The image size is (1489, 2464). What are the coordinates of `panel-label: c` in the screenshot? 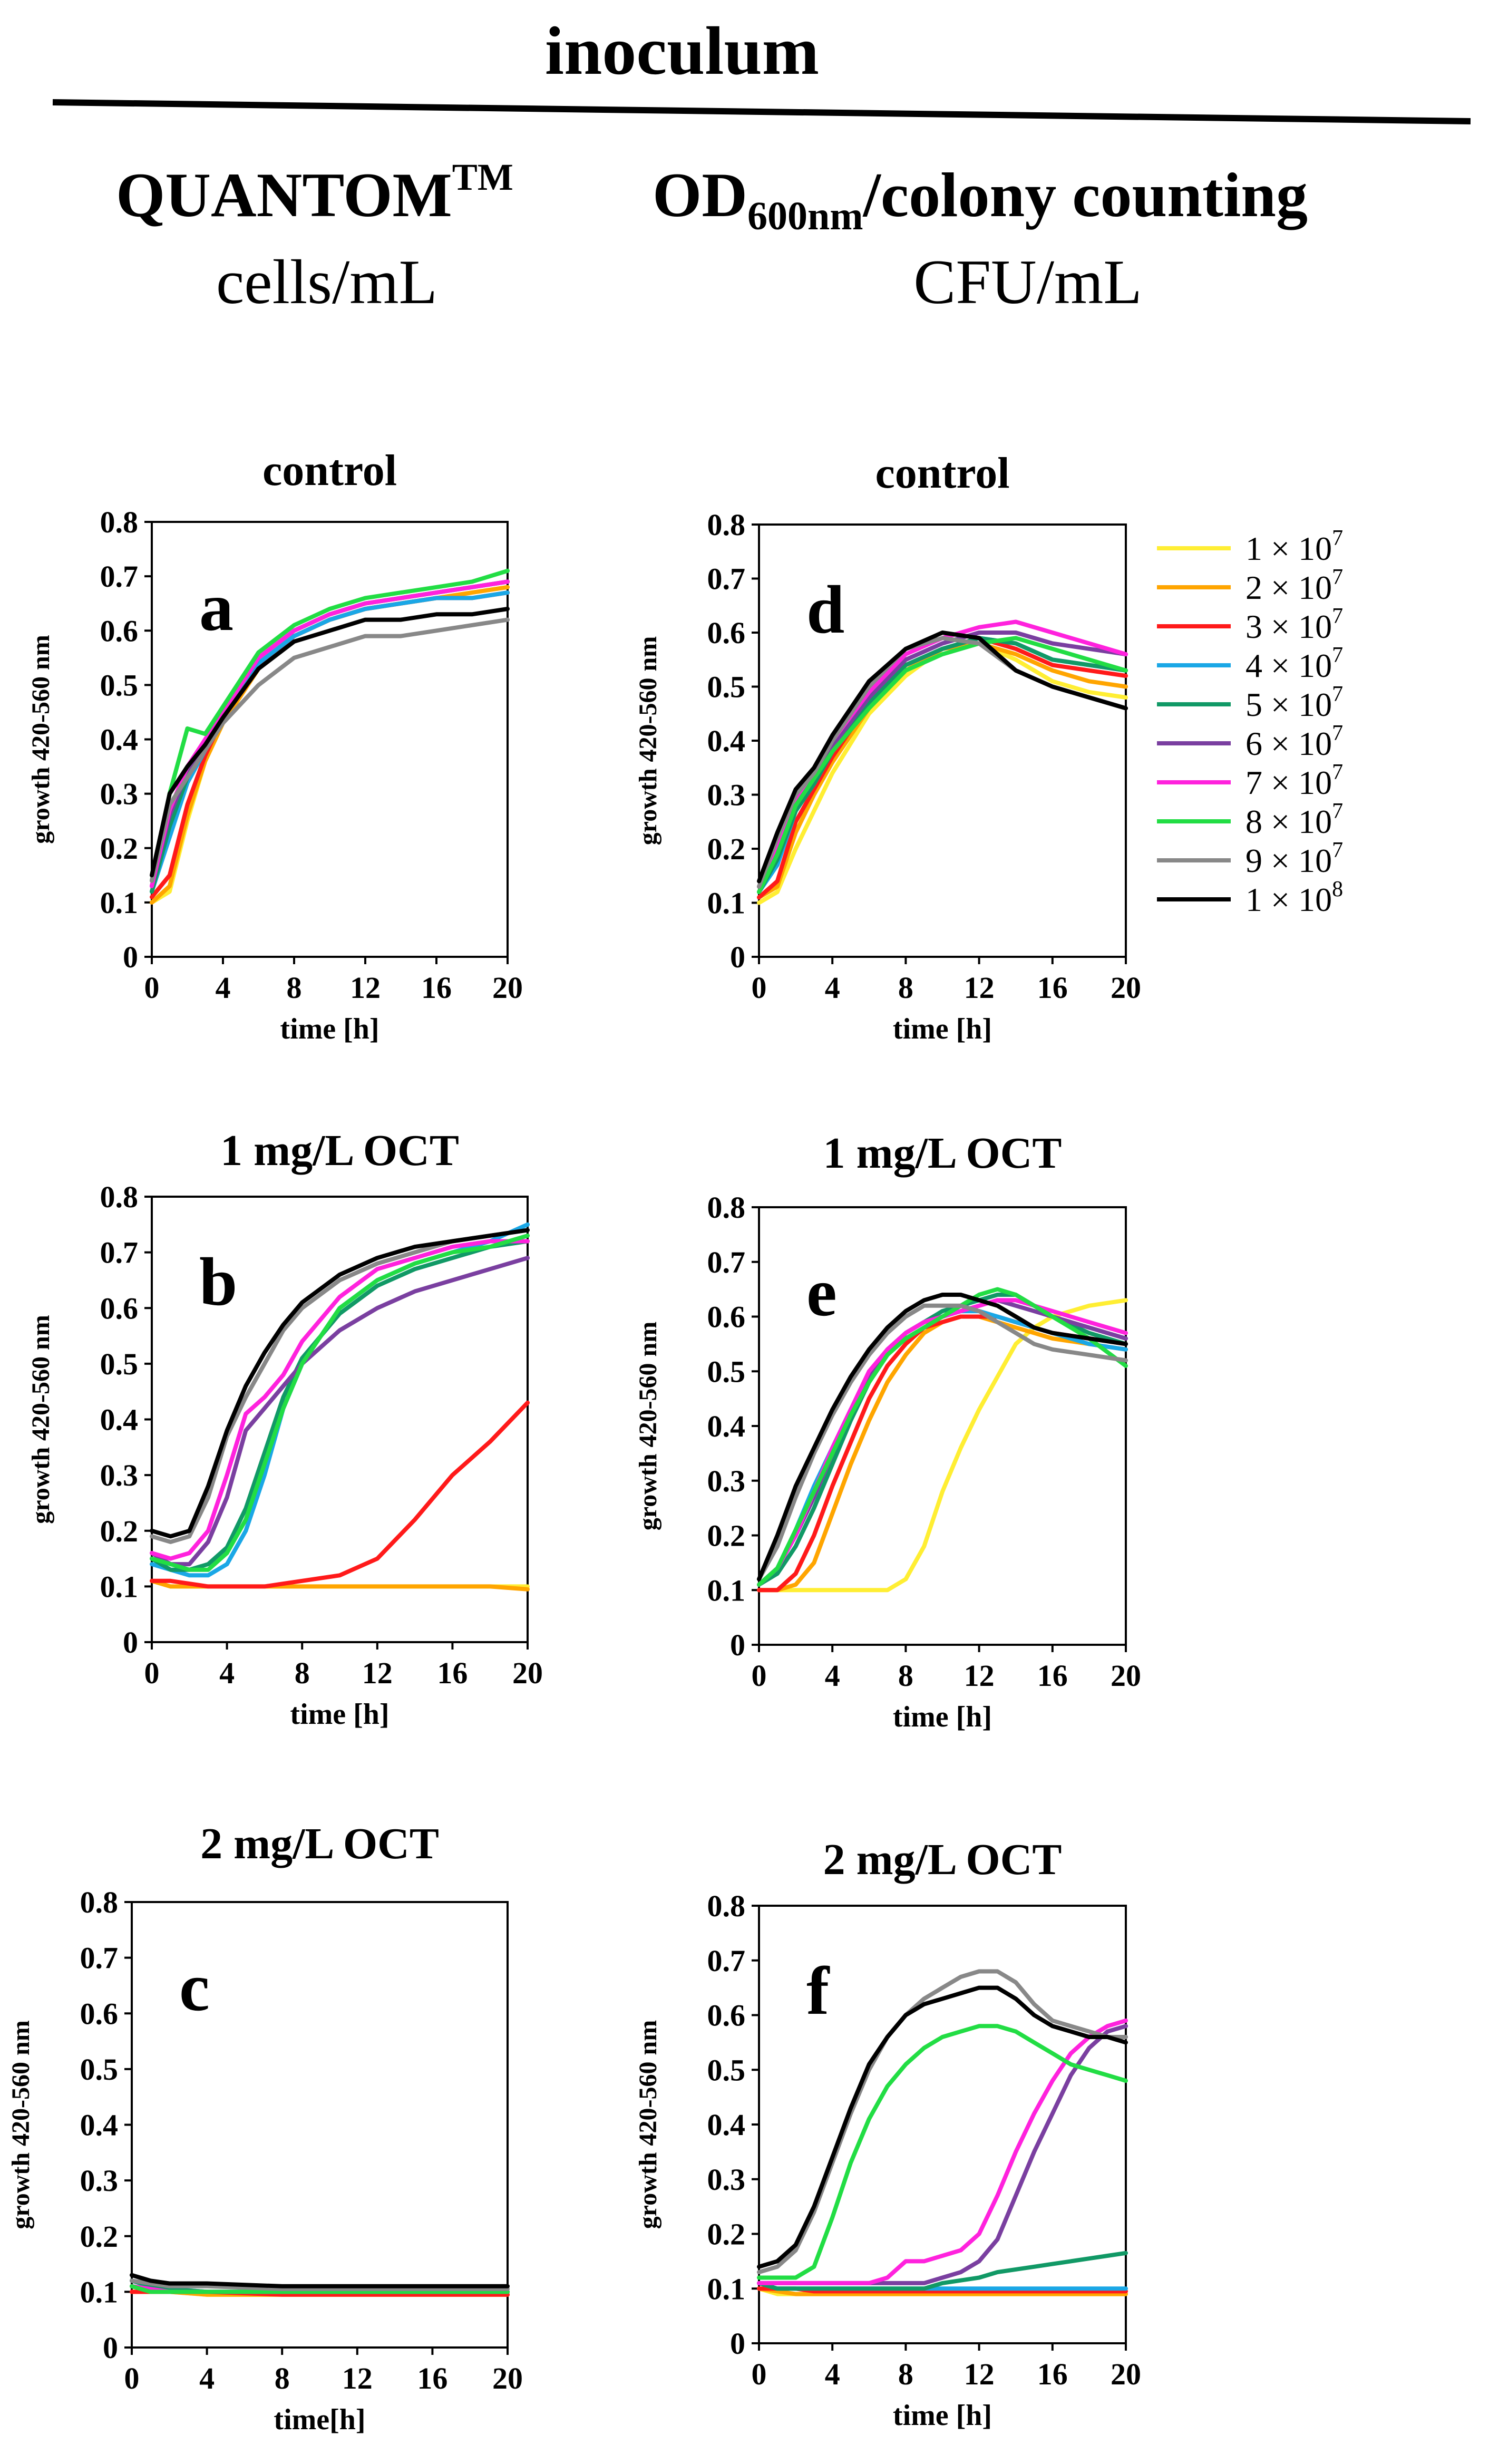 It's located at (194, 1987).